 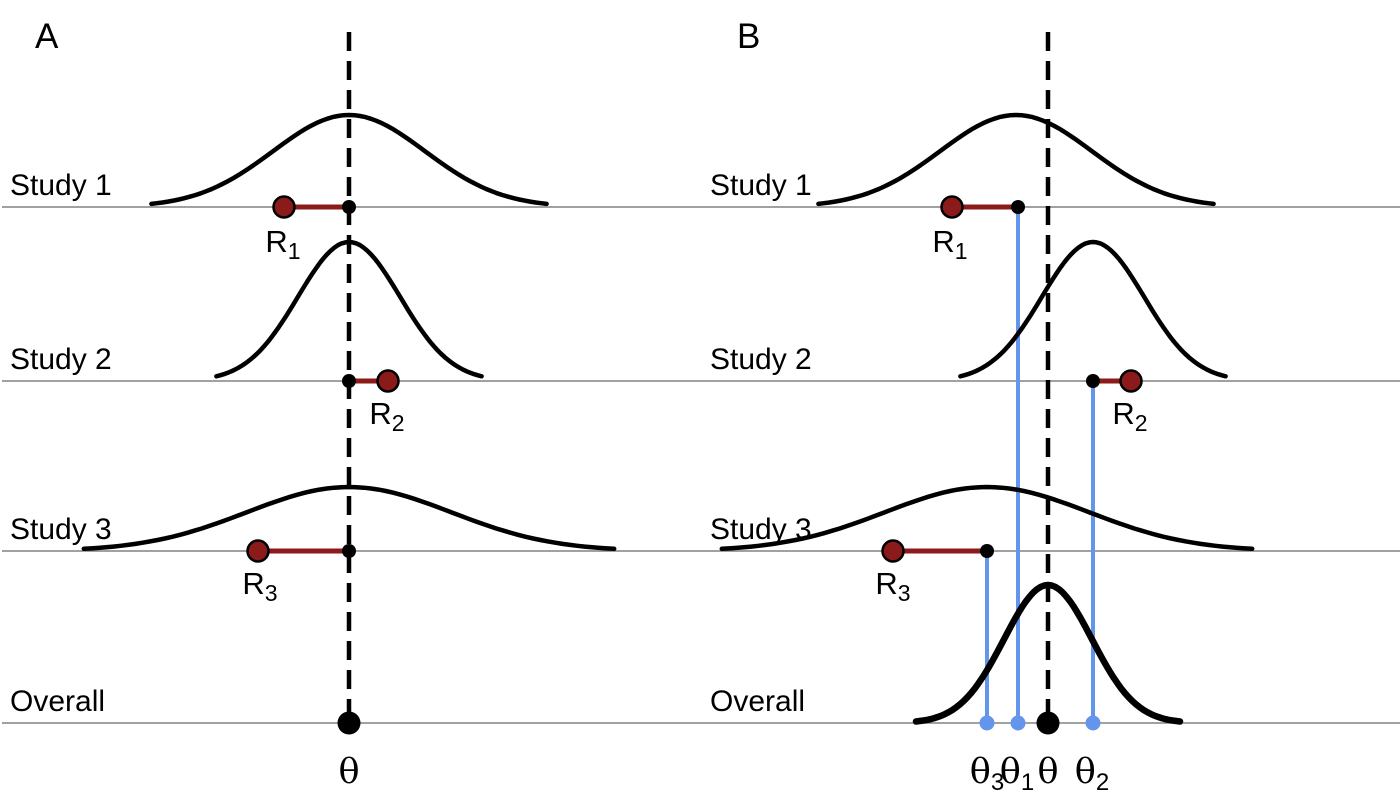 I want to click on panel-label: A, so click(x=47, y=36).